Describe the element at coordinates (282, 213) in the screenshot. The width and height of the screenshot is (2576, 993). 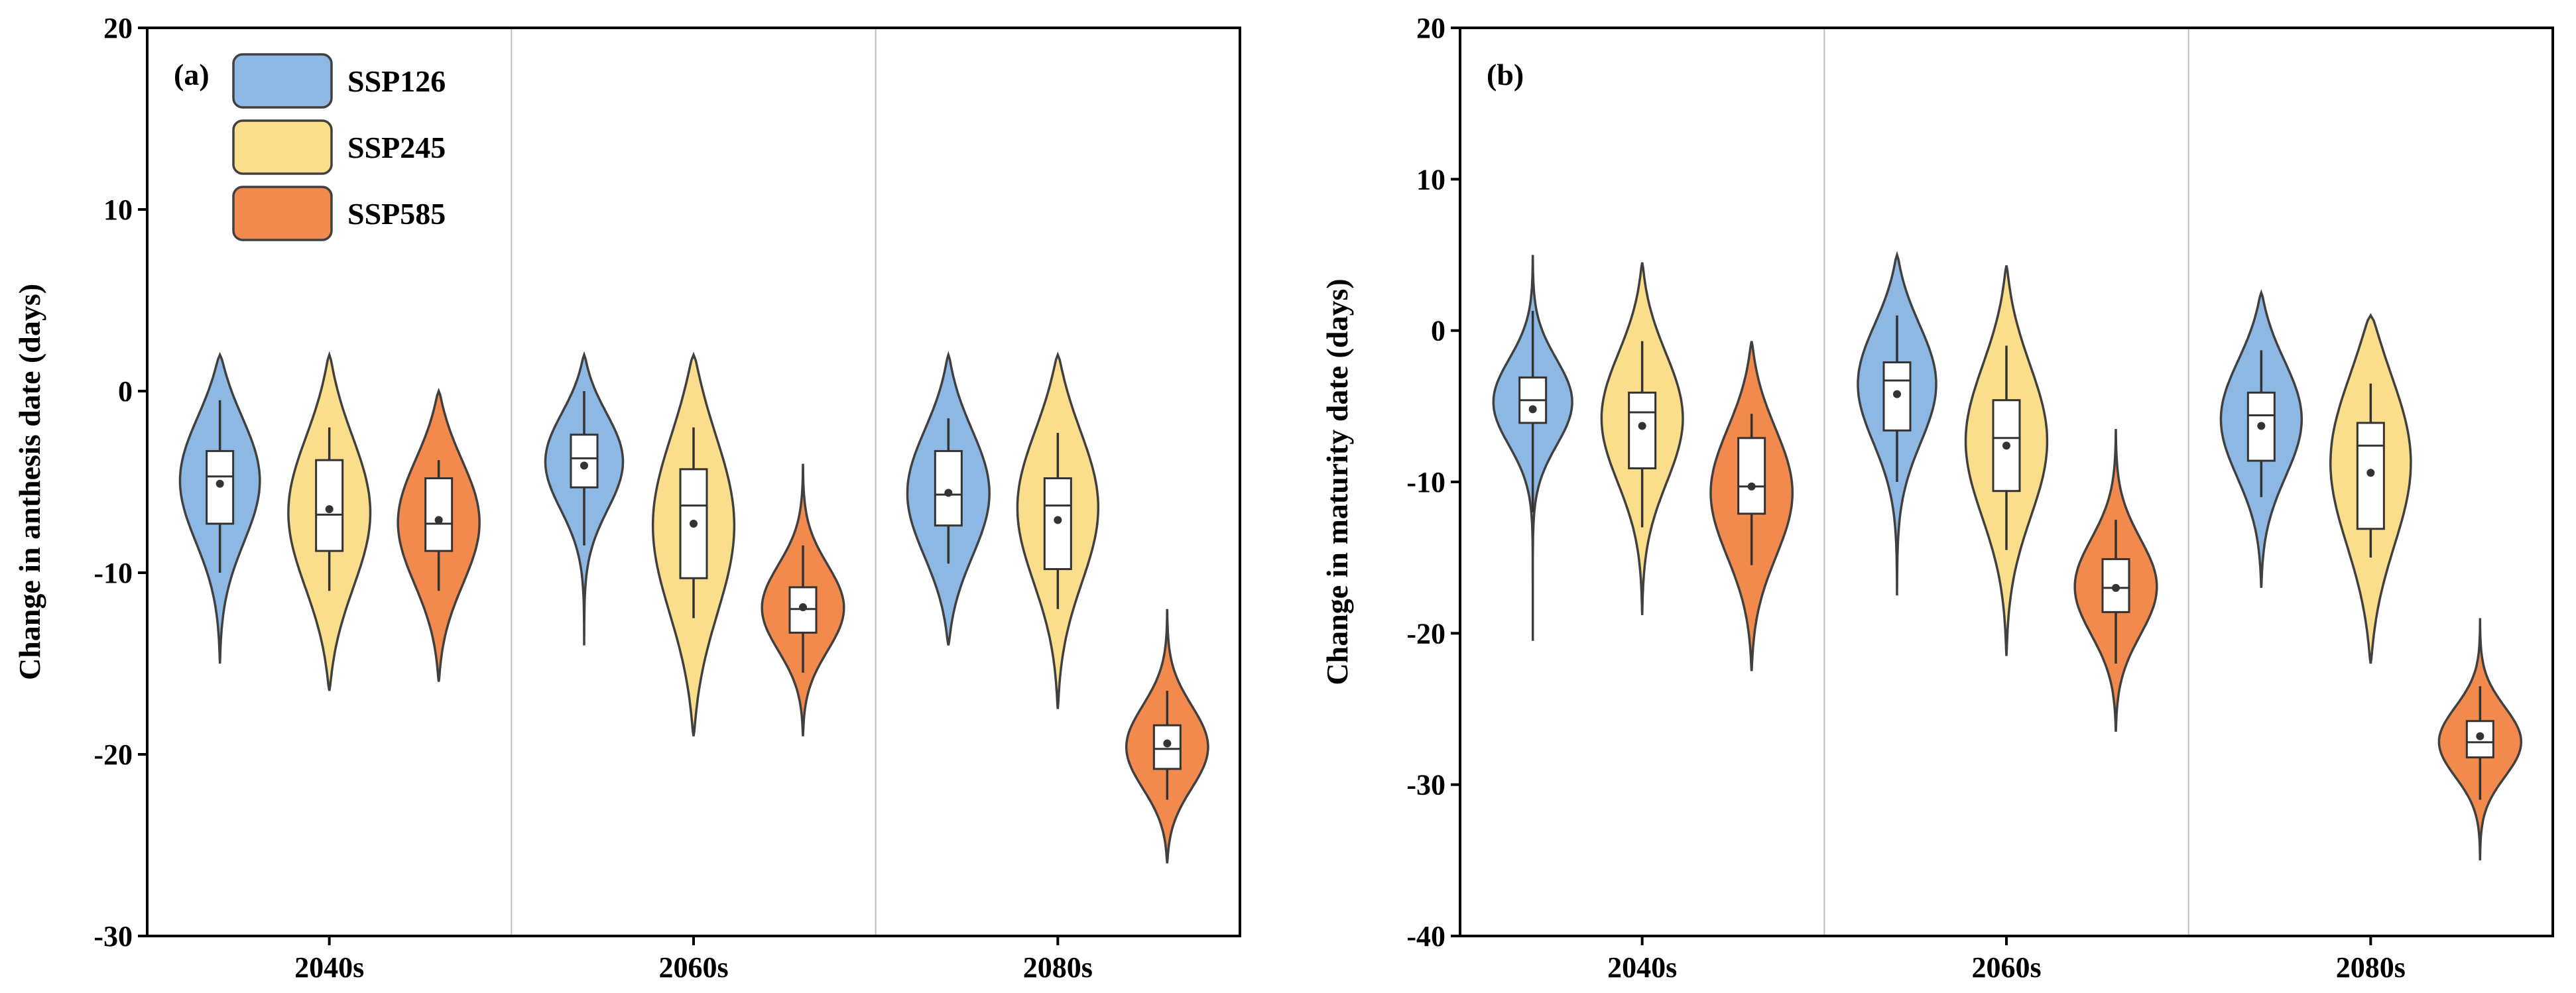
I see `legend-swatch-ssp585` at that location.